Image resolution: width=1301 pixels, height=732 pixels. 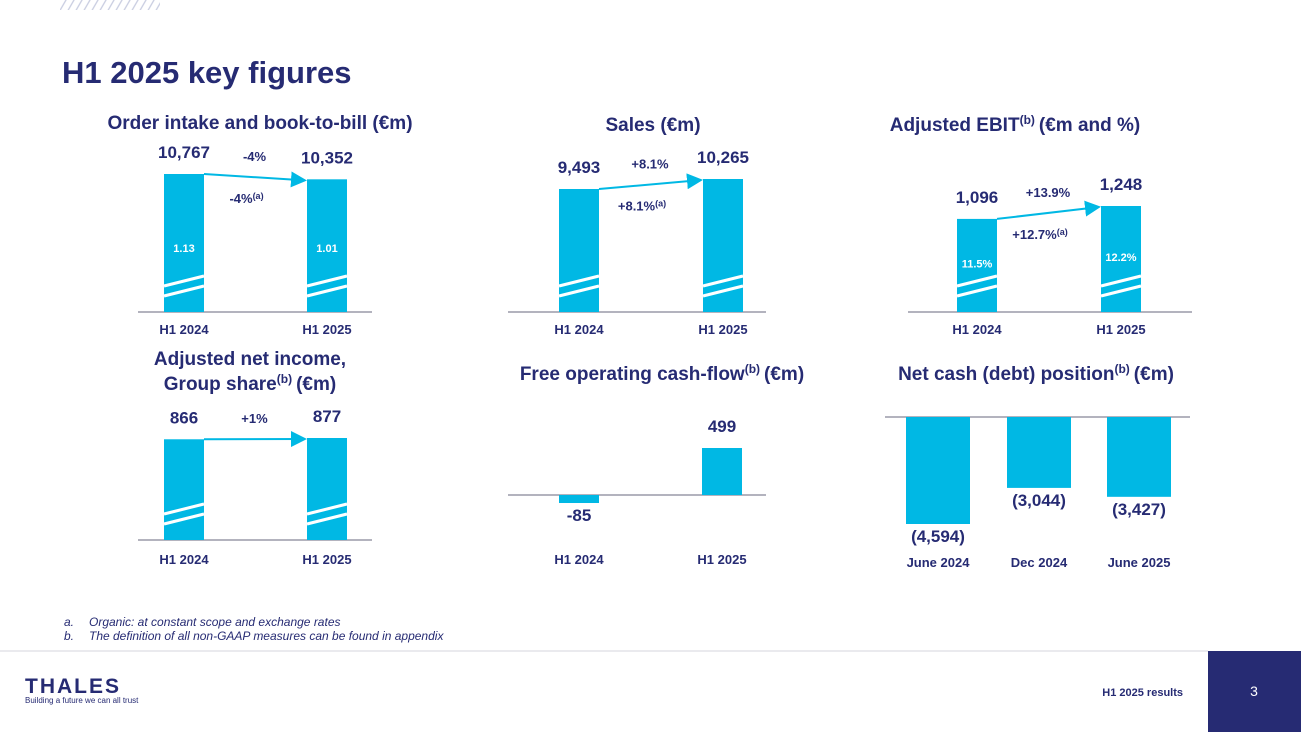 I want to click on logo: THALES, so click(x=73, y=686).